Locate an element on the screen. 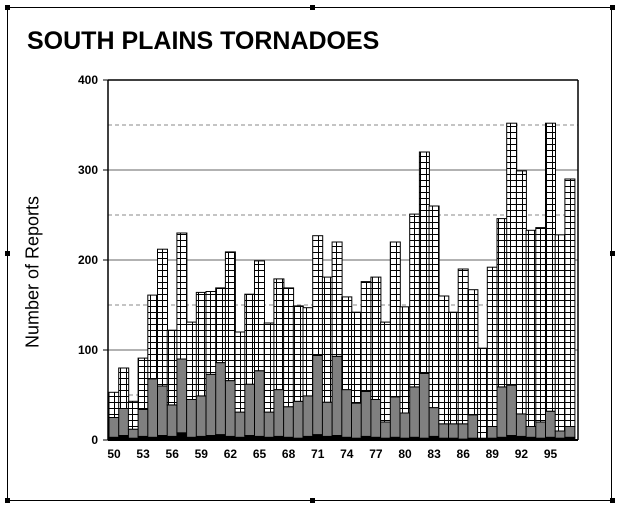  x-tick-label: 59 is located at coordinates (202, 454).